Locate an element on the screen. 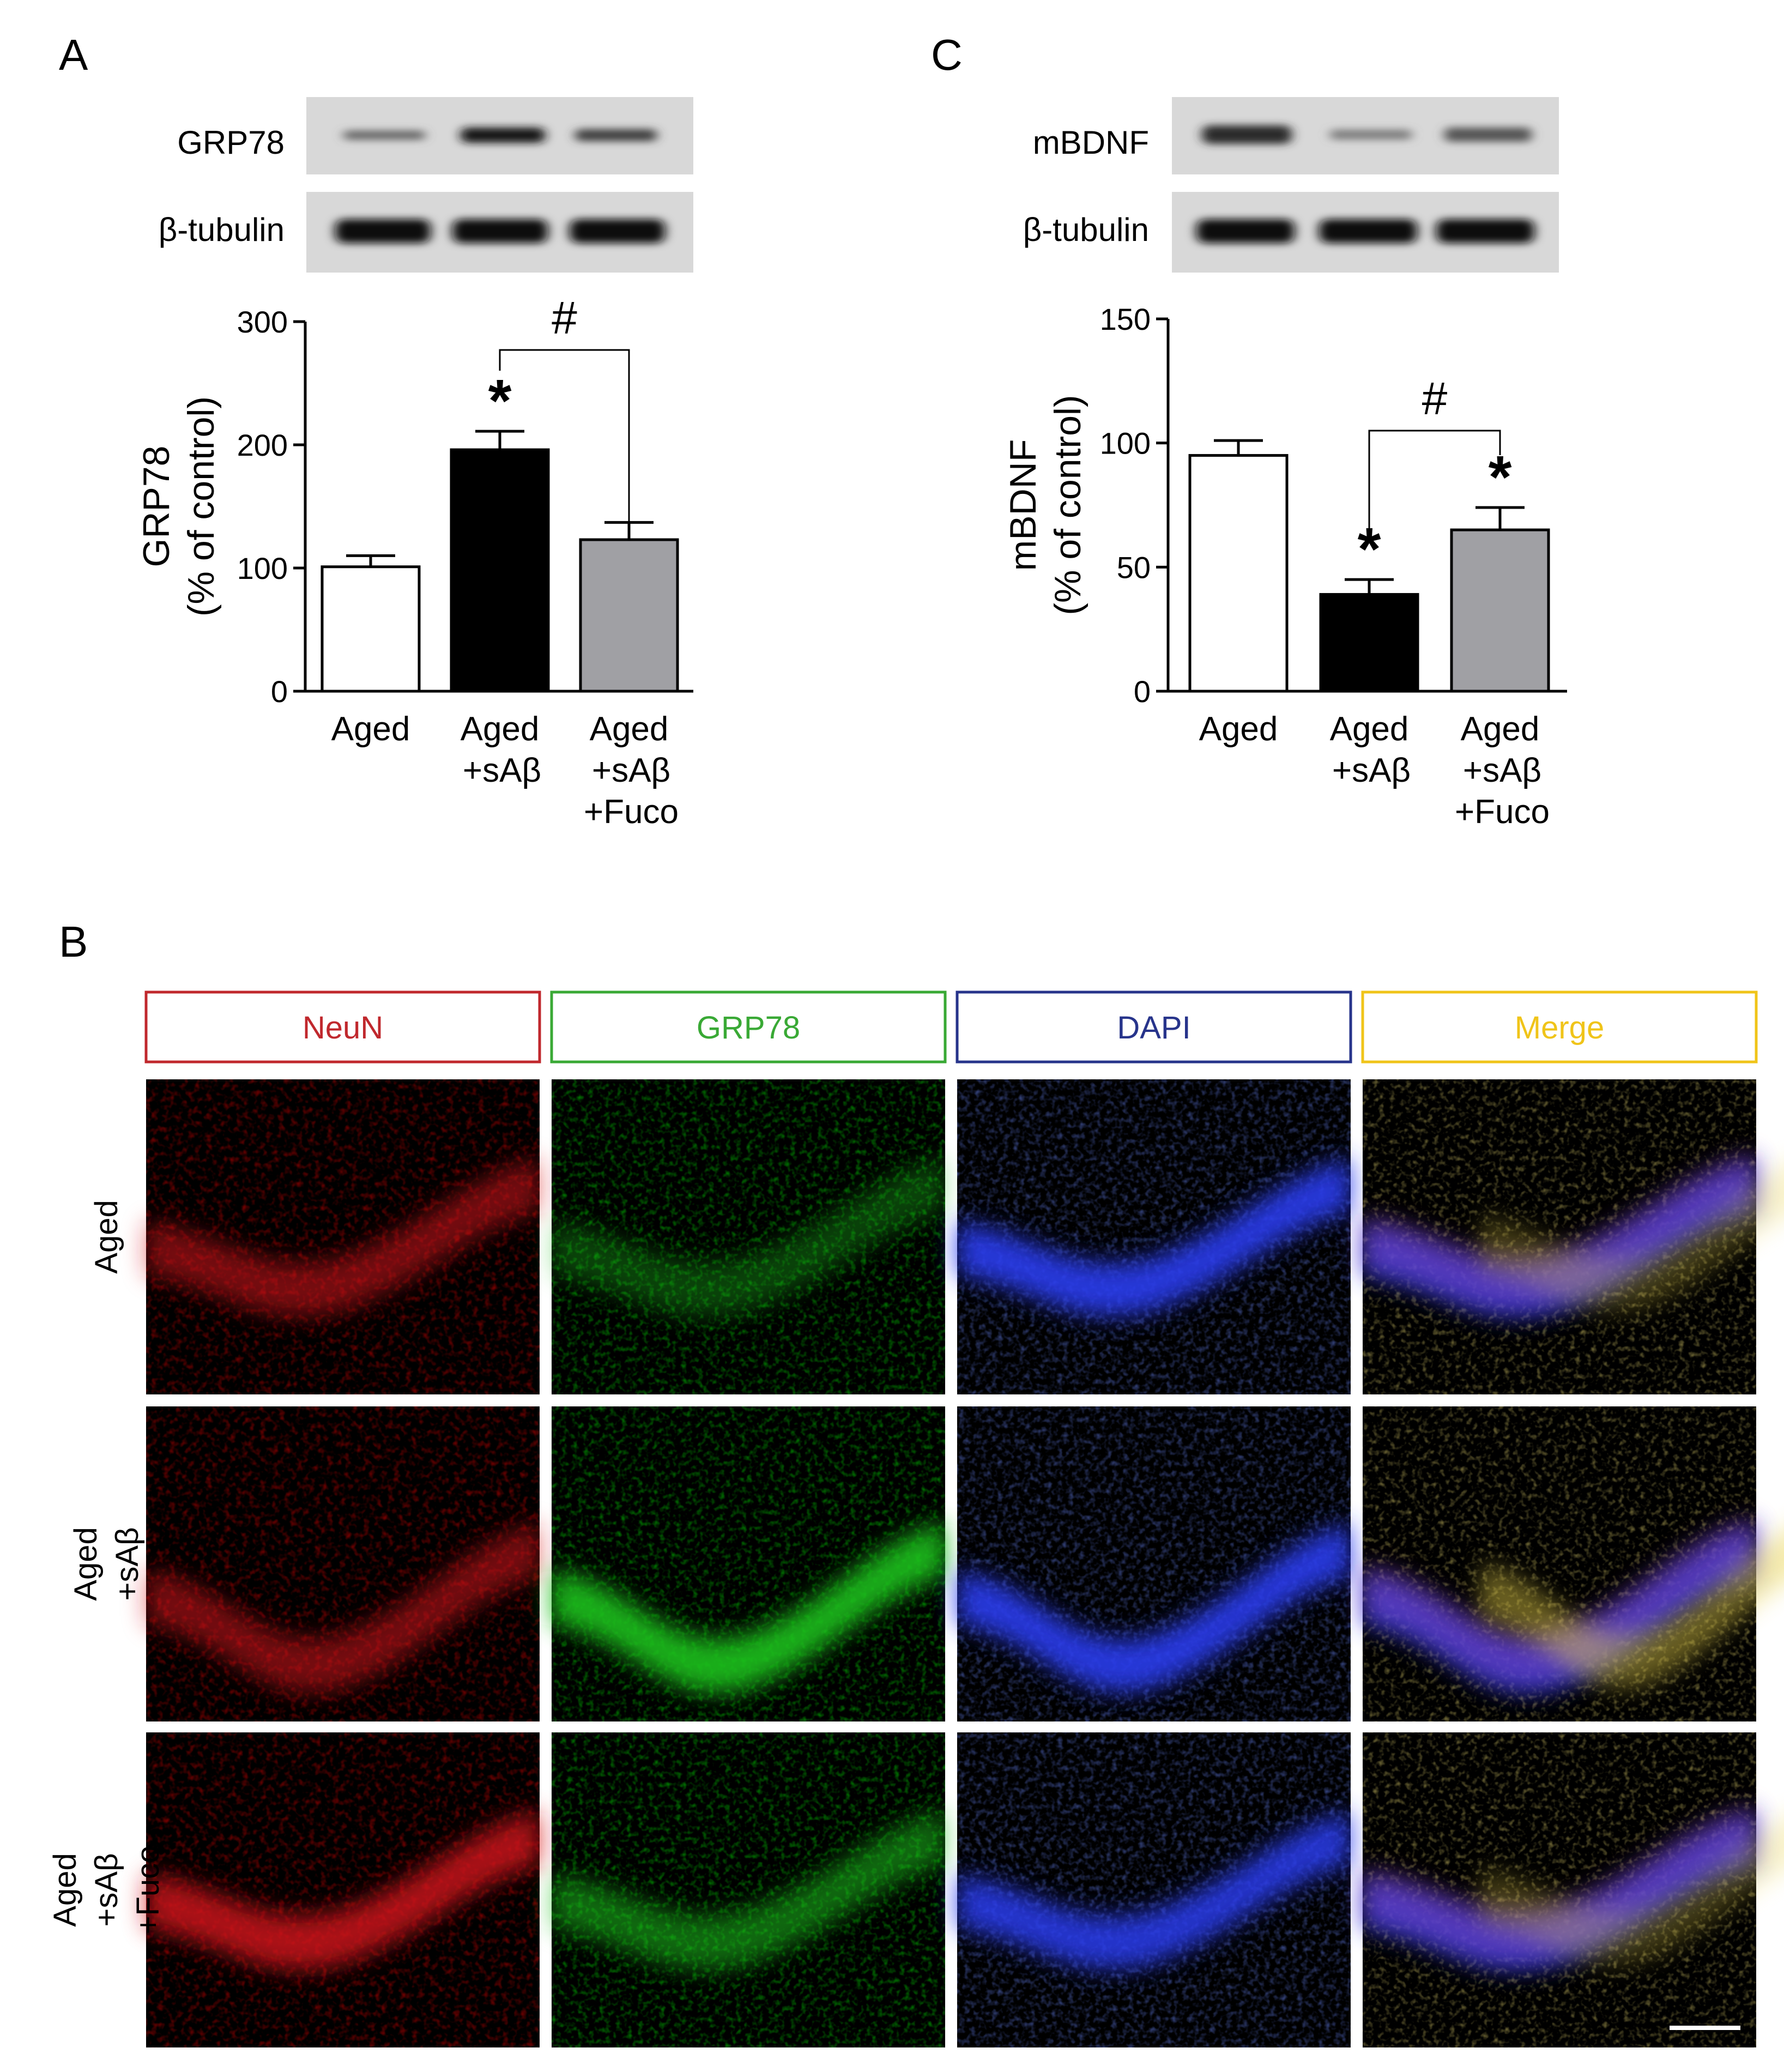 The width and height of the screenshot is (1784, 2072). blot-c-top-label: mBDNF is located at coordinates (1091, 142).